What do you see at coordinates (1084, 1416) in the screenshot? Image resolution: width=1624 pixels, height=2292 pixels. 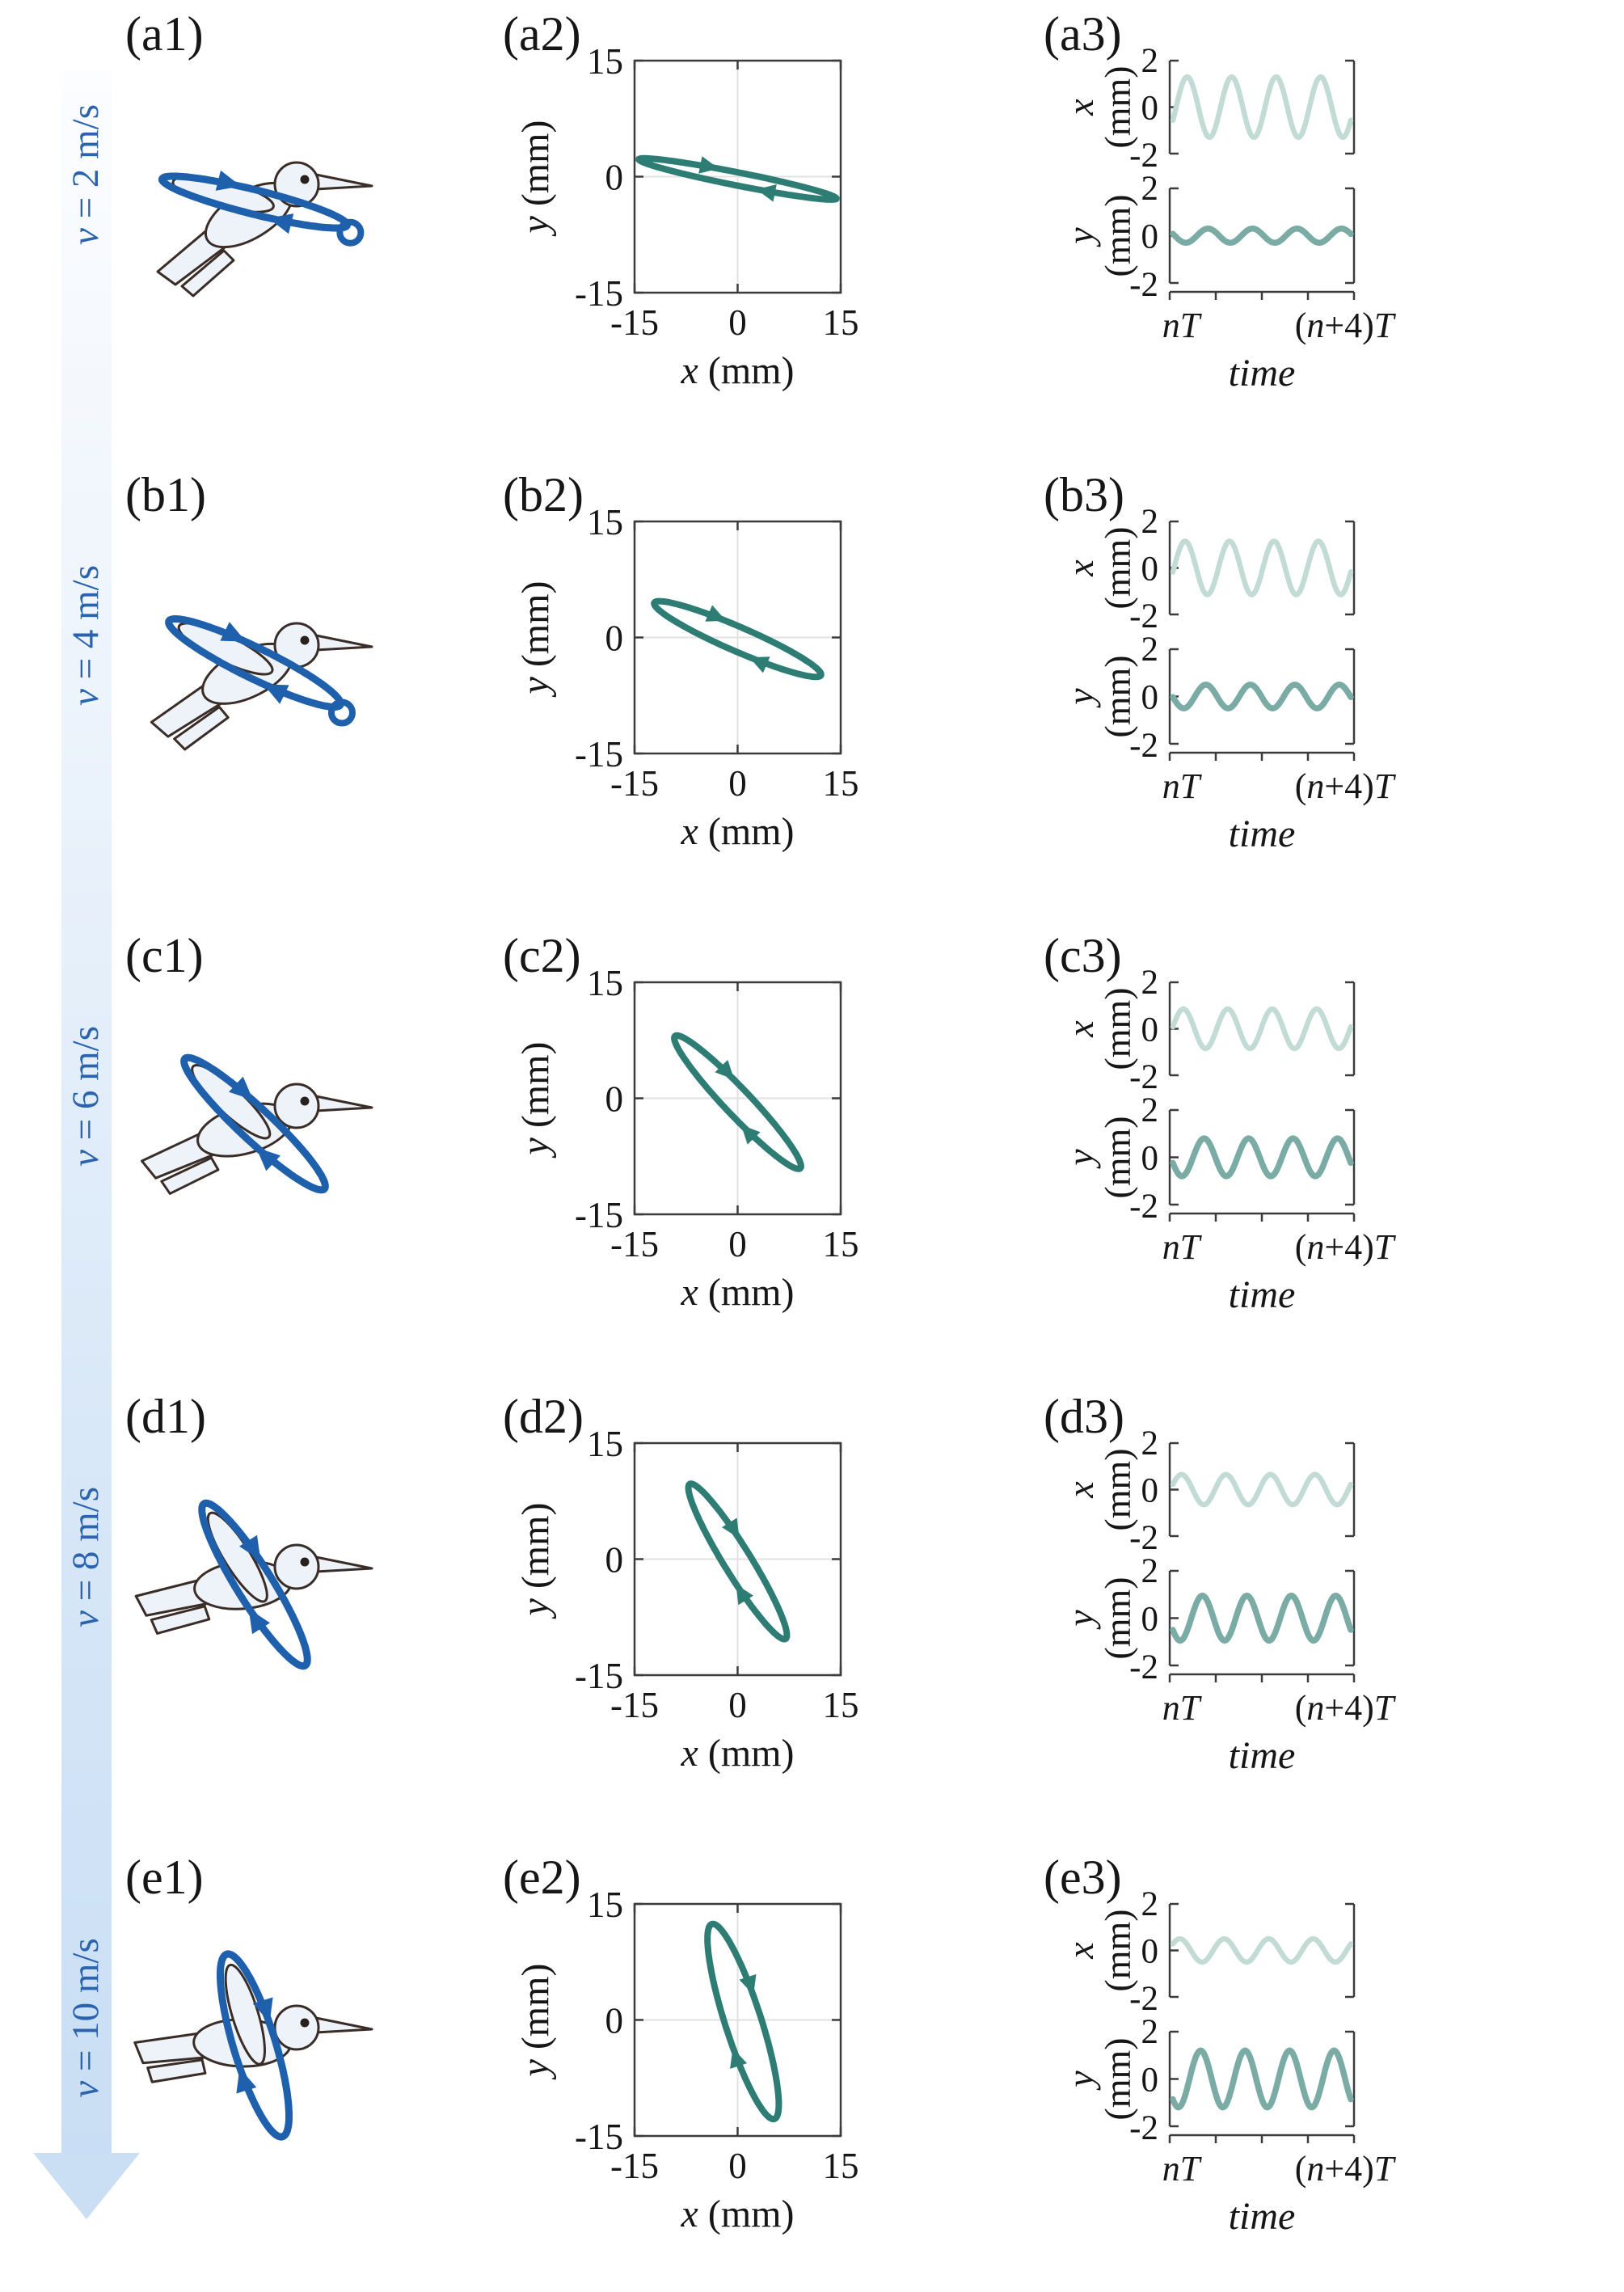 I see `panel-label-col3: (d3)` at bounding box center [1084, 1416].